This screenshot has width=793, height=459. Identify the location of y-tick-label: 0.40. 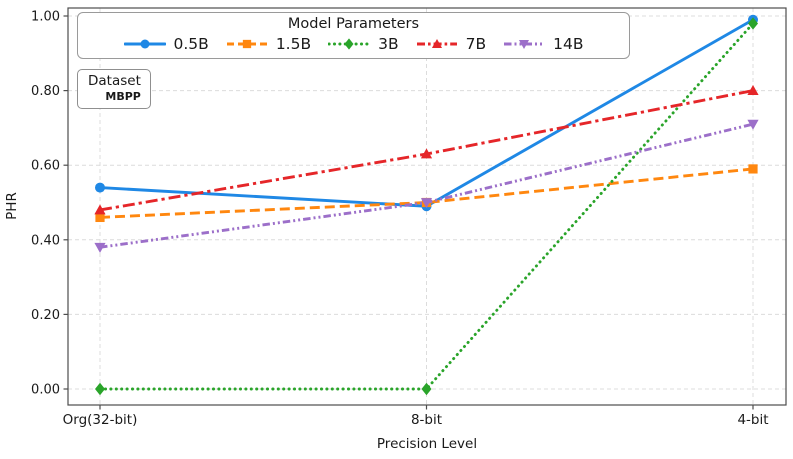
(45, 240).